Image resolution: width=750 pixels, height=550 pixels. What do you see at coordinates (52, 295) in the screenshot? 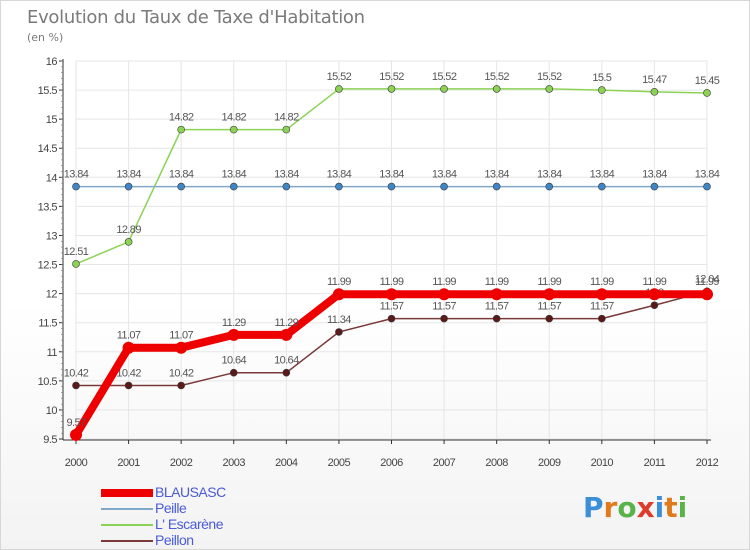
I see `y-tick-label: 12` at bounding box center [52, 295].